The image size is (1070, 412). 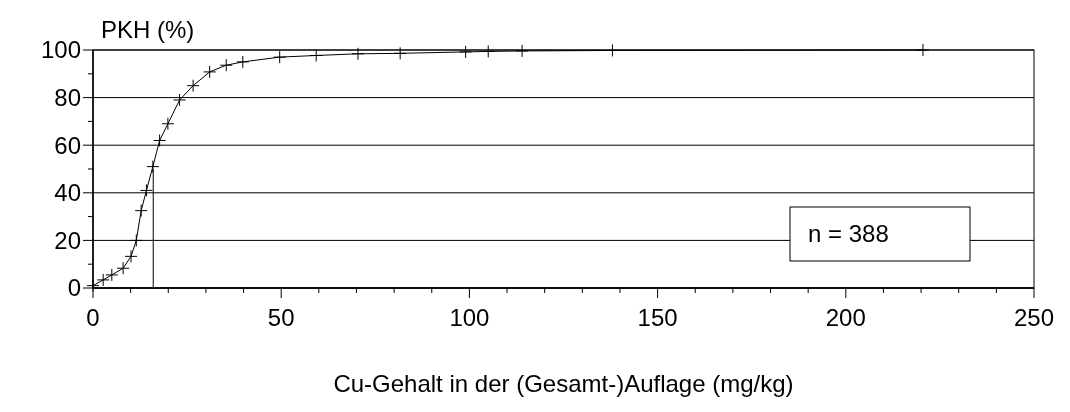 I want to click on x-tick-label: 100, so click(x=469, y=317).